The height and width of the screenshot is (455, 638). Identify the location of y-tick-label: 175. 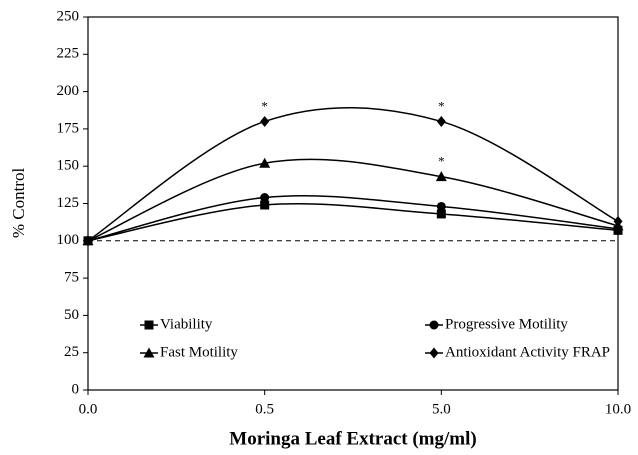
(68, 128).